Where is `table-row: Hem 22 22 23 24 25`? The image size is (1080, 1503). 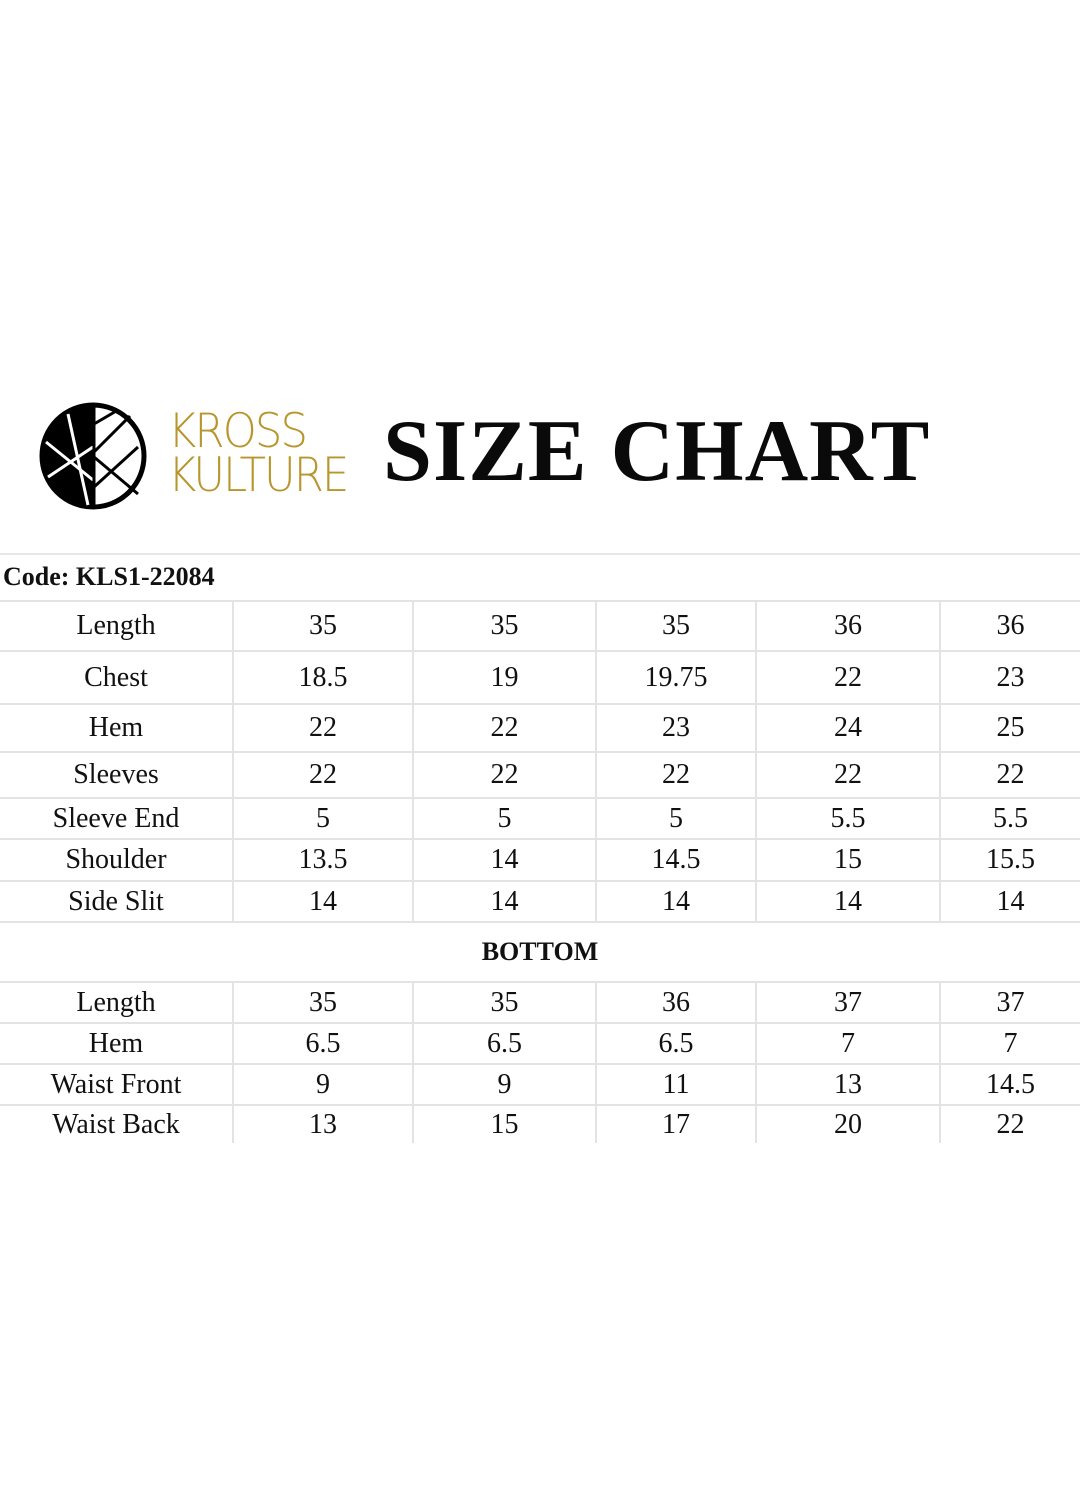
table-row: Hem 22 22 23 24 25 is located at coordinates (540, 727).